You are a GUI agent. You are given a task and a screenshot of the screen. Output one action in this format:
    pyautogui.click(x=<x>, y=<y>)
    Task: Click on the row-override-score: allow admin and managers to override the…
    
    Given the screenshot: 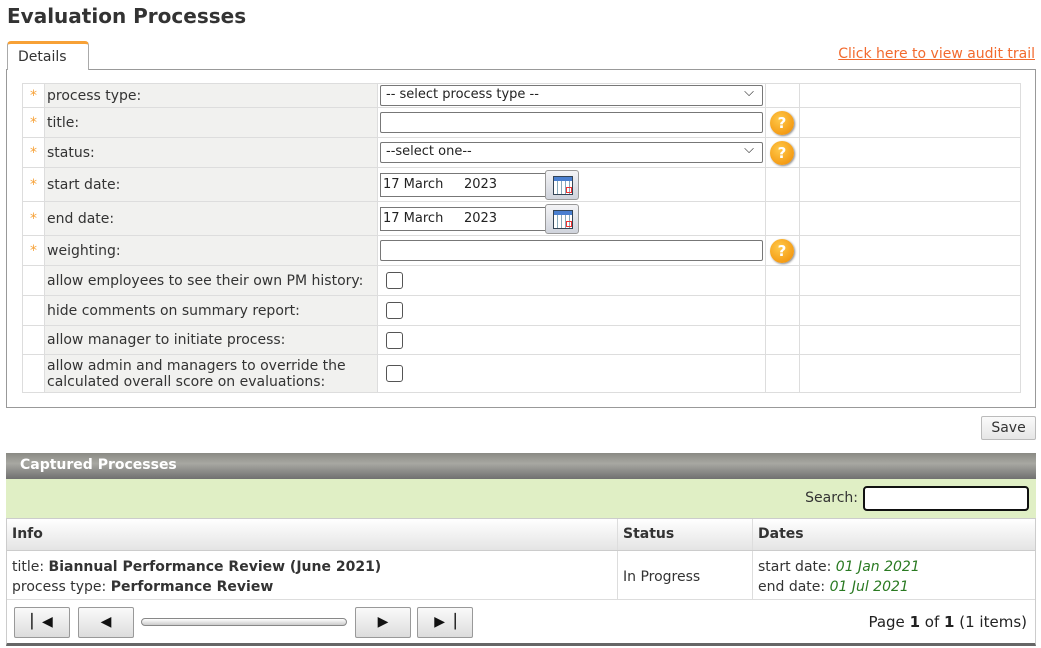 What is the action you would take?
    pyautogui.click(x=521, y=373)
    